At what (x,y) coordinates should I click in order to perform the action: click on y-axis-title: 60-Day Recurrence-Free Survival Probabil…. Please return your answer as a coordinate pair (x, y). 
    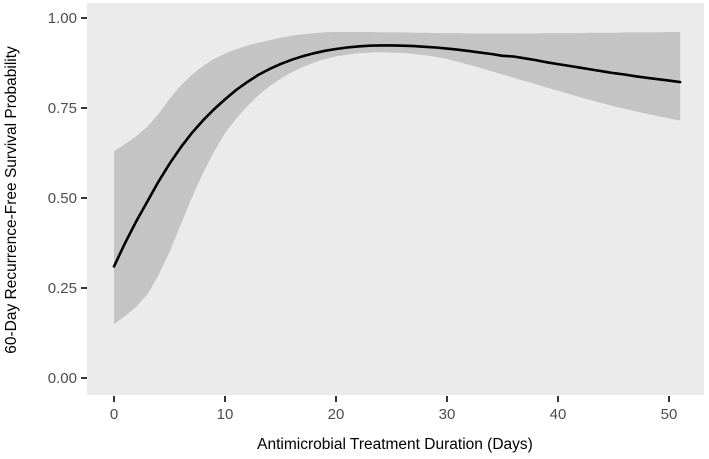
    Looking at the image, I should click on (11, 200).